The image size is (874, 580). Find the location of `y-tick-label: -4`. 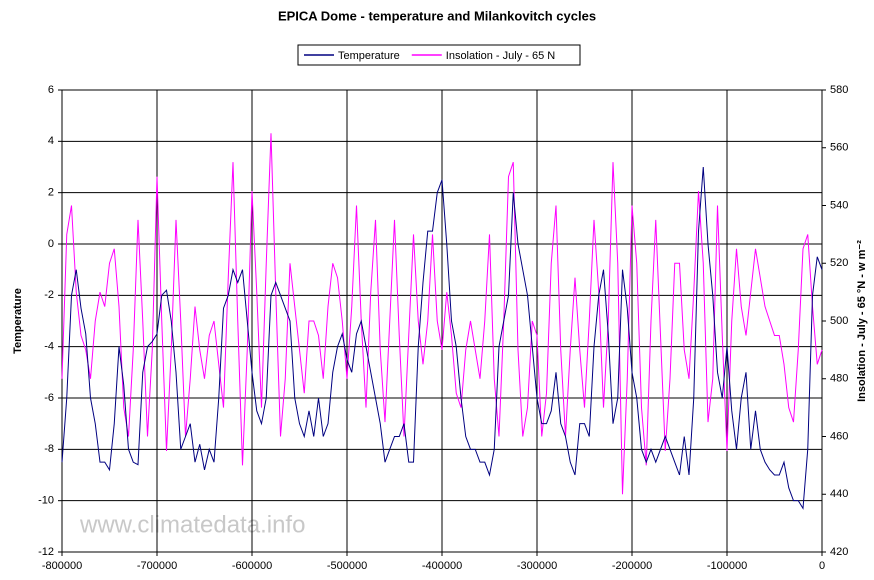

y-tick-label: -4 is located at coordinates (49, 347).